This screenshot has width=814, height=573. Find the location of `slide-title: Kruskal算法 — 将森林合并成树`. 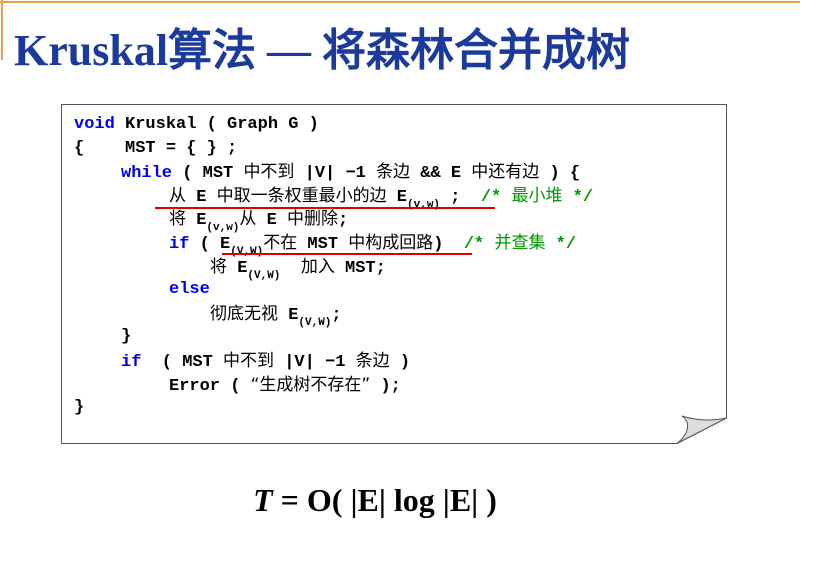

slide-title: Kruskal算法 — 将森林合并成树 is located at coordinates (322, 50).